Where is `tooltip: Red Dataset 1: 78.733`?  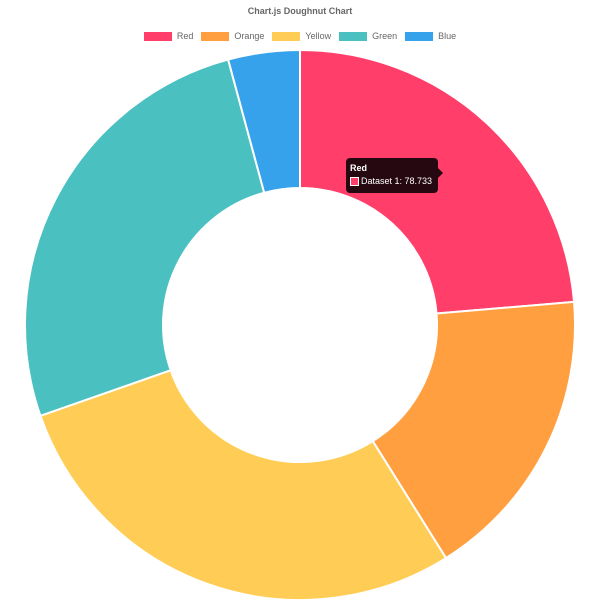
tooltip: Red Dataset 1: 78.733 is located at coordinates (395, 175).